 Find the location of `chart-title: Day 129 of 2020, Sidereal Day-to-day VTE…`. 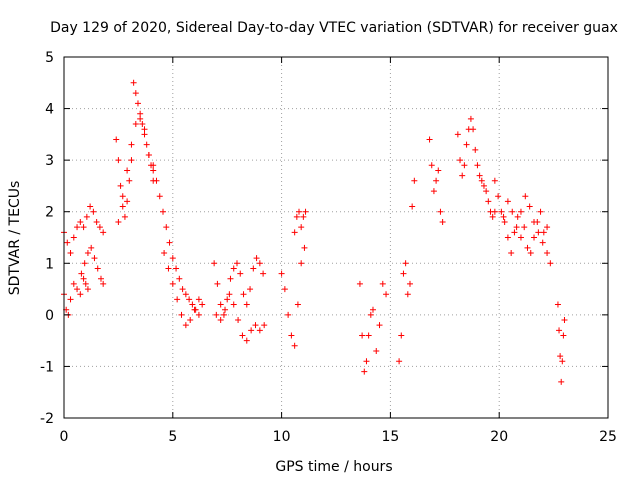

chart-title: Day 129 of 2020, Sidereal Day-to-day VTE… is located at coordinates (334, 28).